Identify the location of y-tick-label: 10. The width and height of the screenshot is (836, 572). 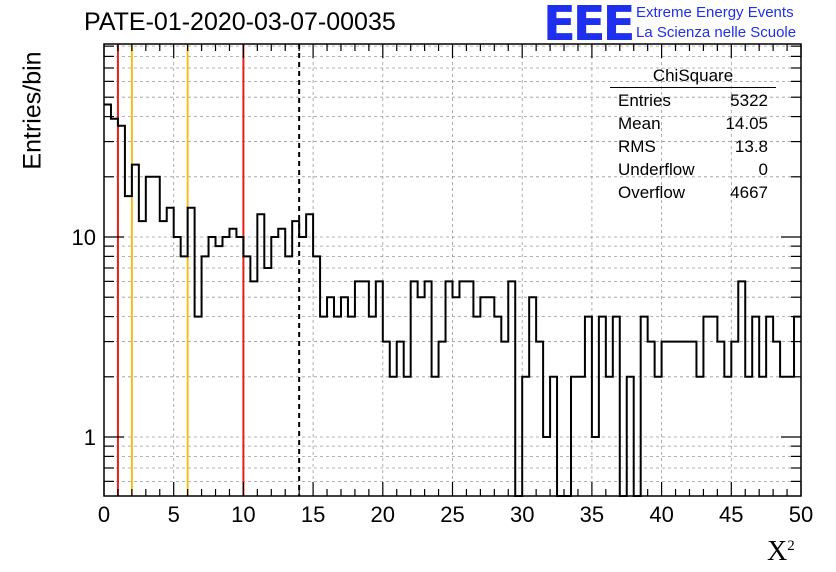
(84, 237).